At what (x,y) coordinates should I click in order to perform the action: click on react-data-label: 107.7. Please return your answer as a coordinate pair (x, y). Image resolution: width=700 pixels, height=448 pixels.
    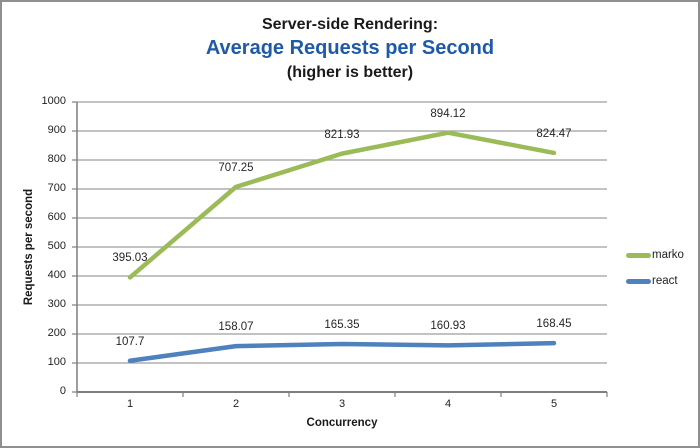
    Looking at the image, I should click on (130, 341).